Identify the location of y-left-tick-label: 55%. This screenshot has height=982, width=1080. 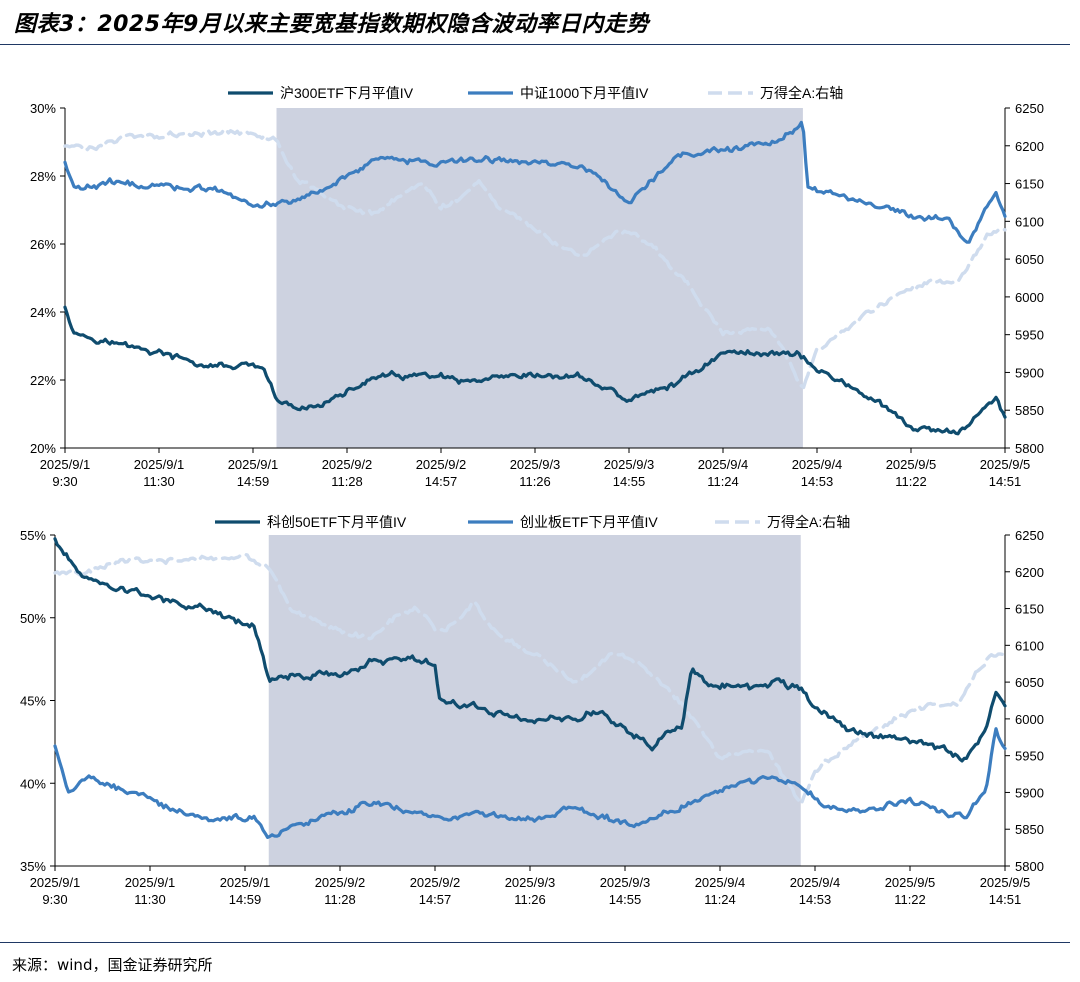
(33, 535).